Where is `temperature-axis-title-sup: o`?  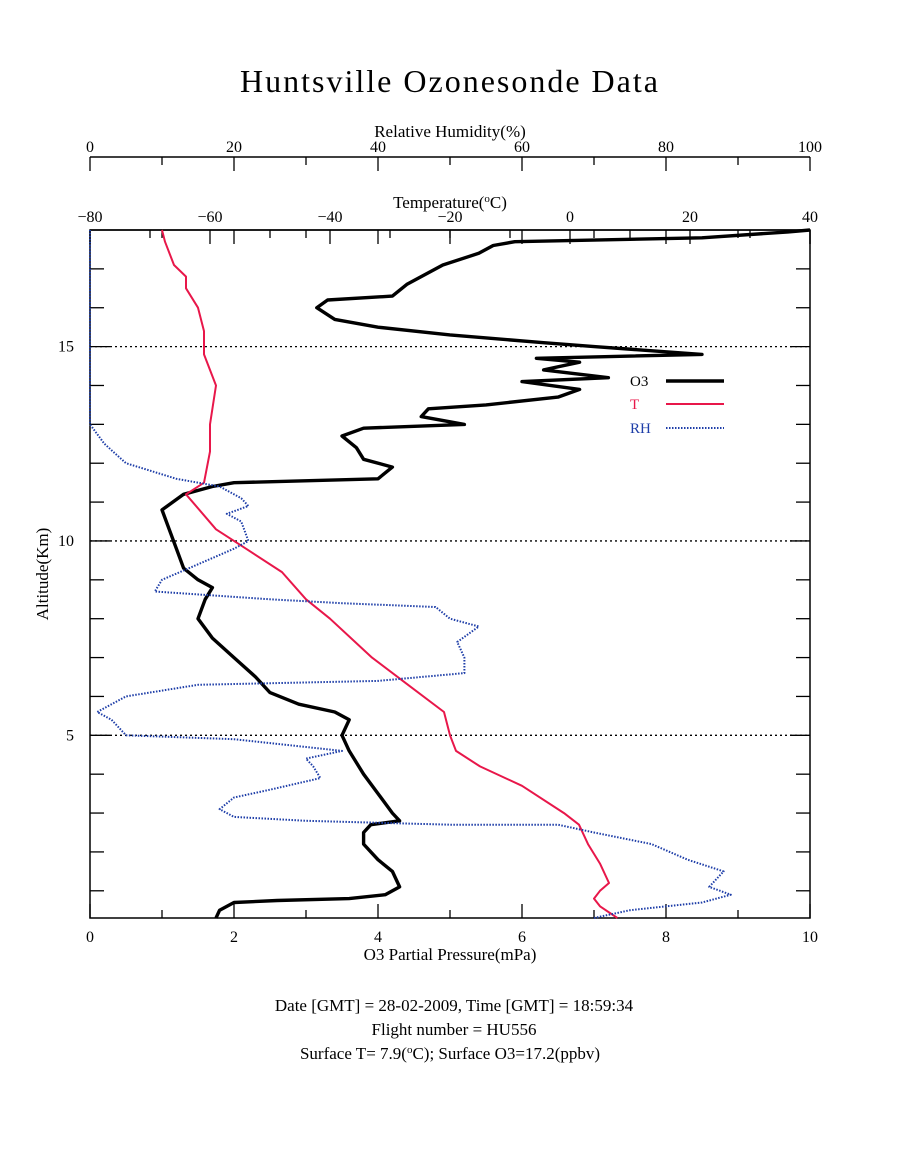 temperature-axis-title-sup: o is located at coordinates (487, 199).